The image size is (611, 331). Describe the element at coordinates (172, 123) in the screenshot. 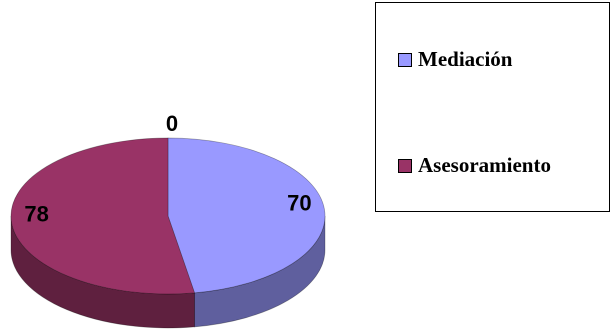

I see `top-data-label: 0` at that location.